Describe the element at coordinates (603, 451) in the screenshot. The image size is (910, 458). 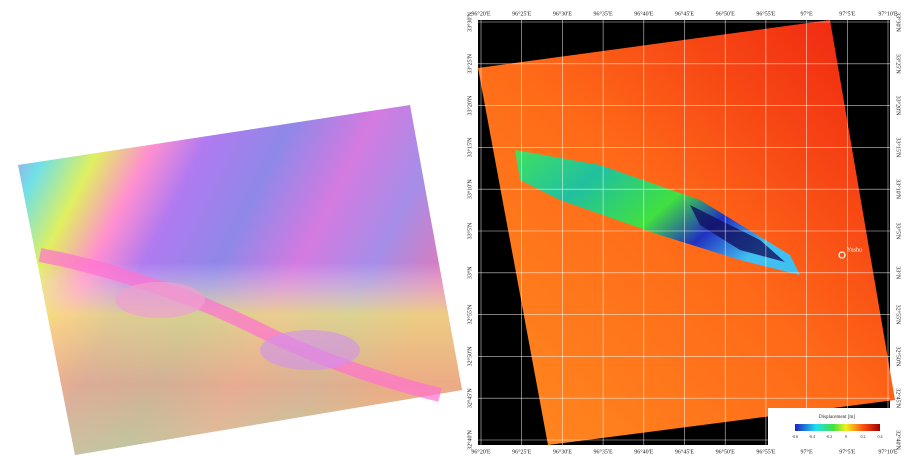
I see `bottom-label: 96°35'E` at that location.